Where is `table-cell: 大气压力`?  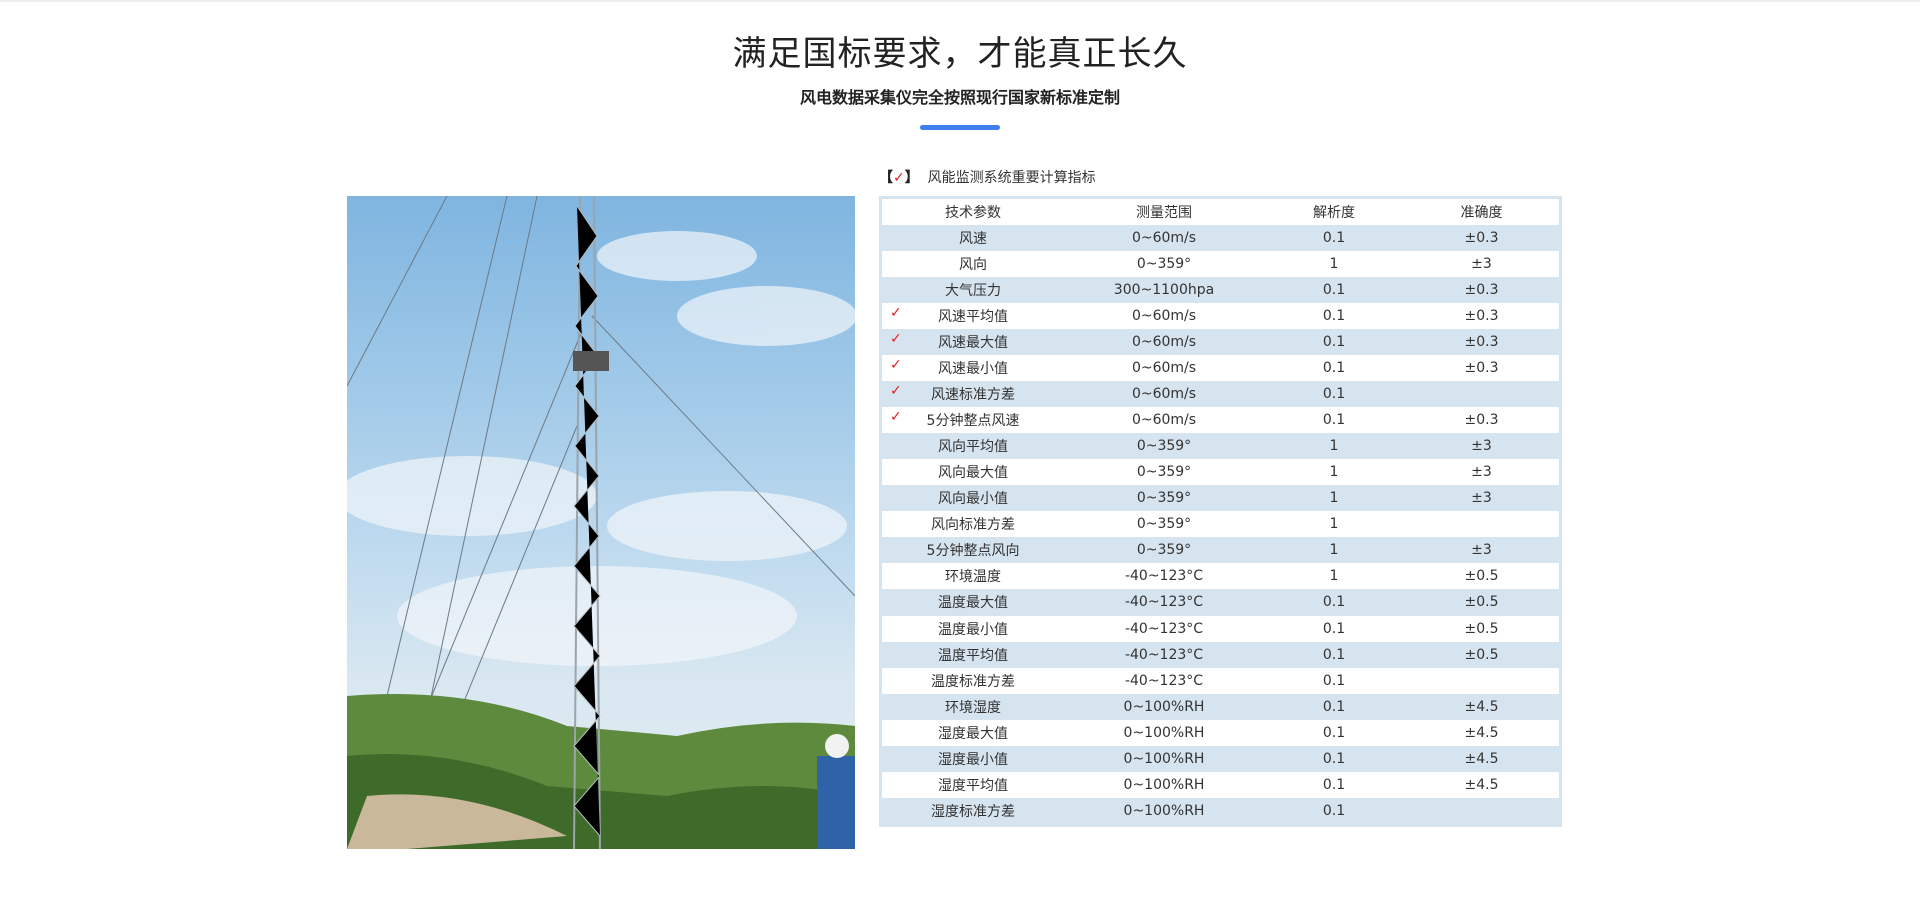
table-cell: 大气压力 is located at coordinates (973, 290).